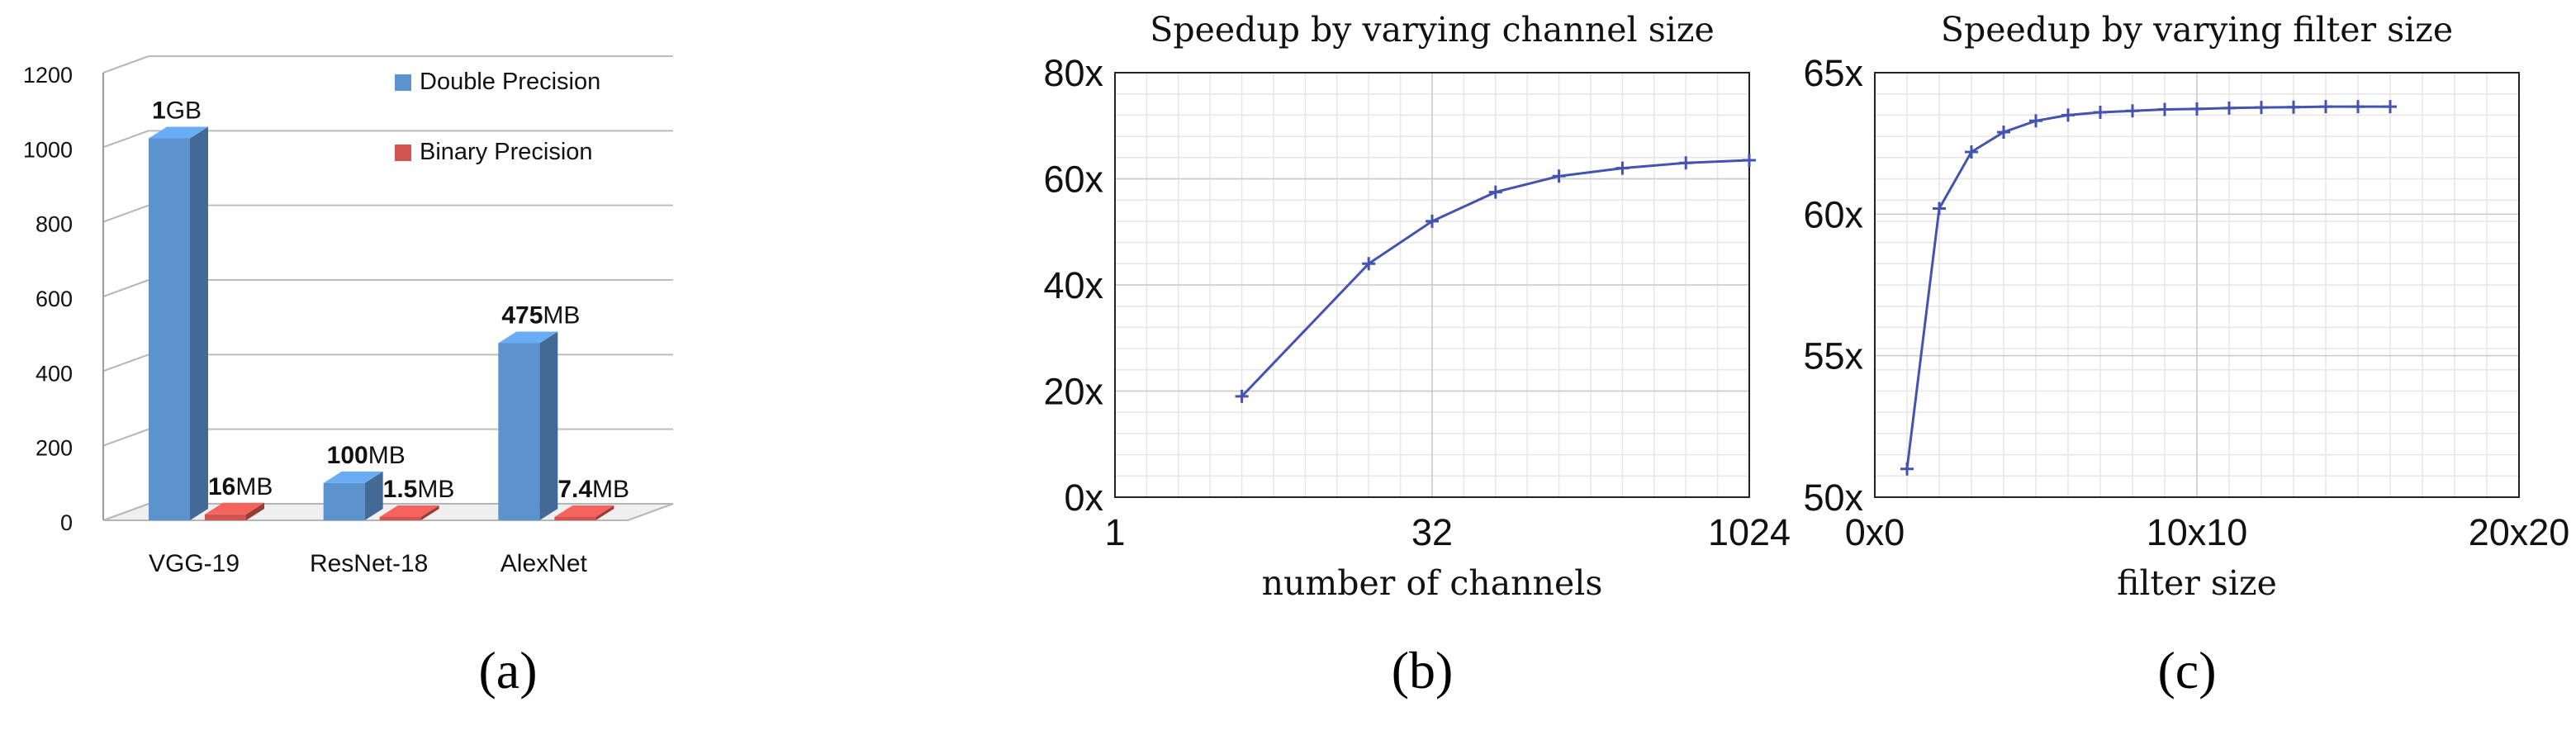  What do you see at coordinates (506, 152) in the screenshot?
I see `legend-label: Binary Precision` at bounding box center [506, 152].